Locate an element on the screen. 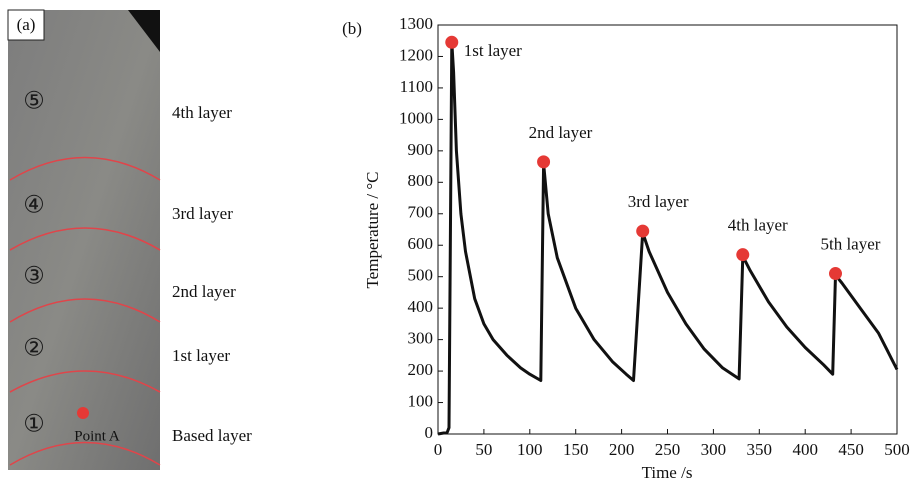 Image resolution: width=914 pixels, height=486 pixels. x-tick-label: 150 is located at coordinates (576, 449).